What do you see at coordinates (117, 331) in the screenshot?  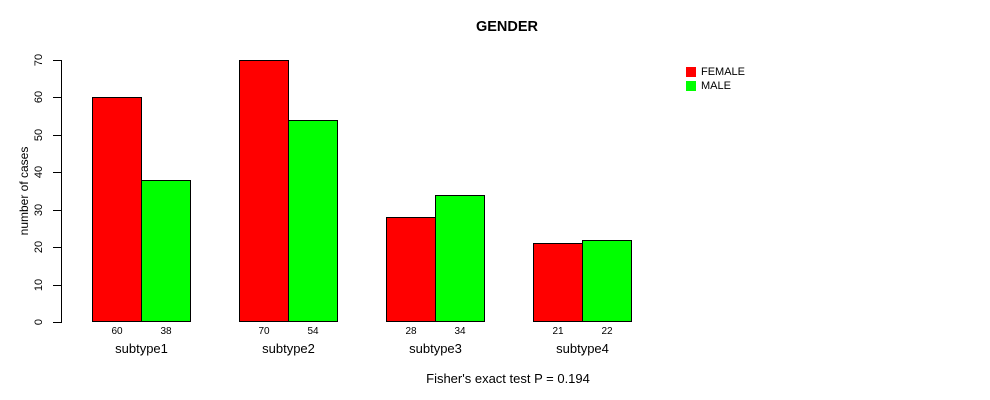 I see `bar-value-female-subtype1: 60` at bounding box center [117, 331].